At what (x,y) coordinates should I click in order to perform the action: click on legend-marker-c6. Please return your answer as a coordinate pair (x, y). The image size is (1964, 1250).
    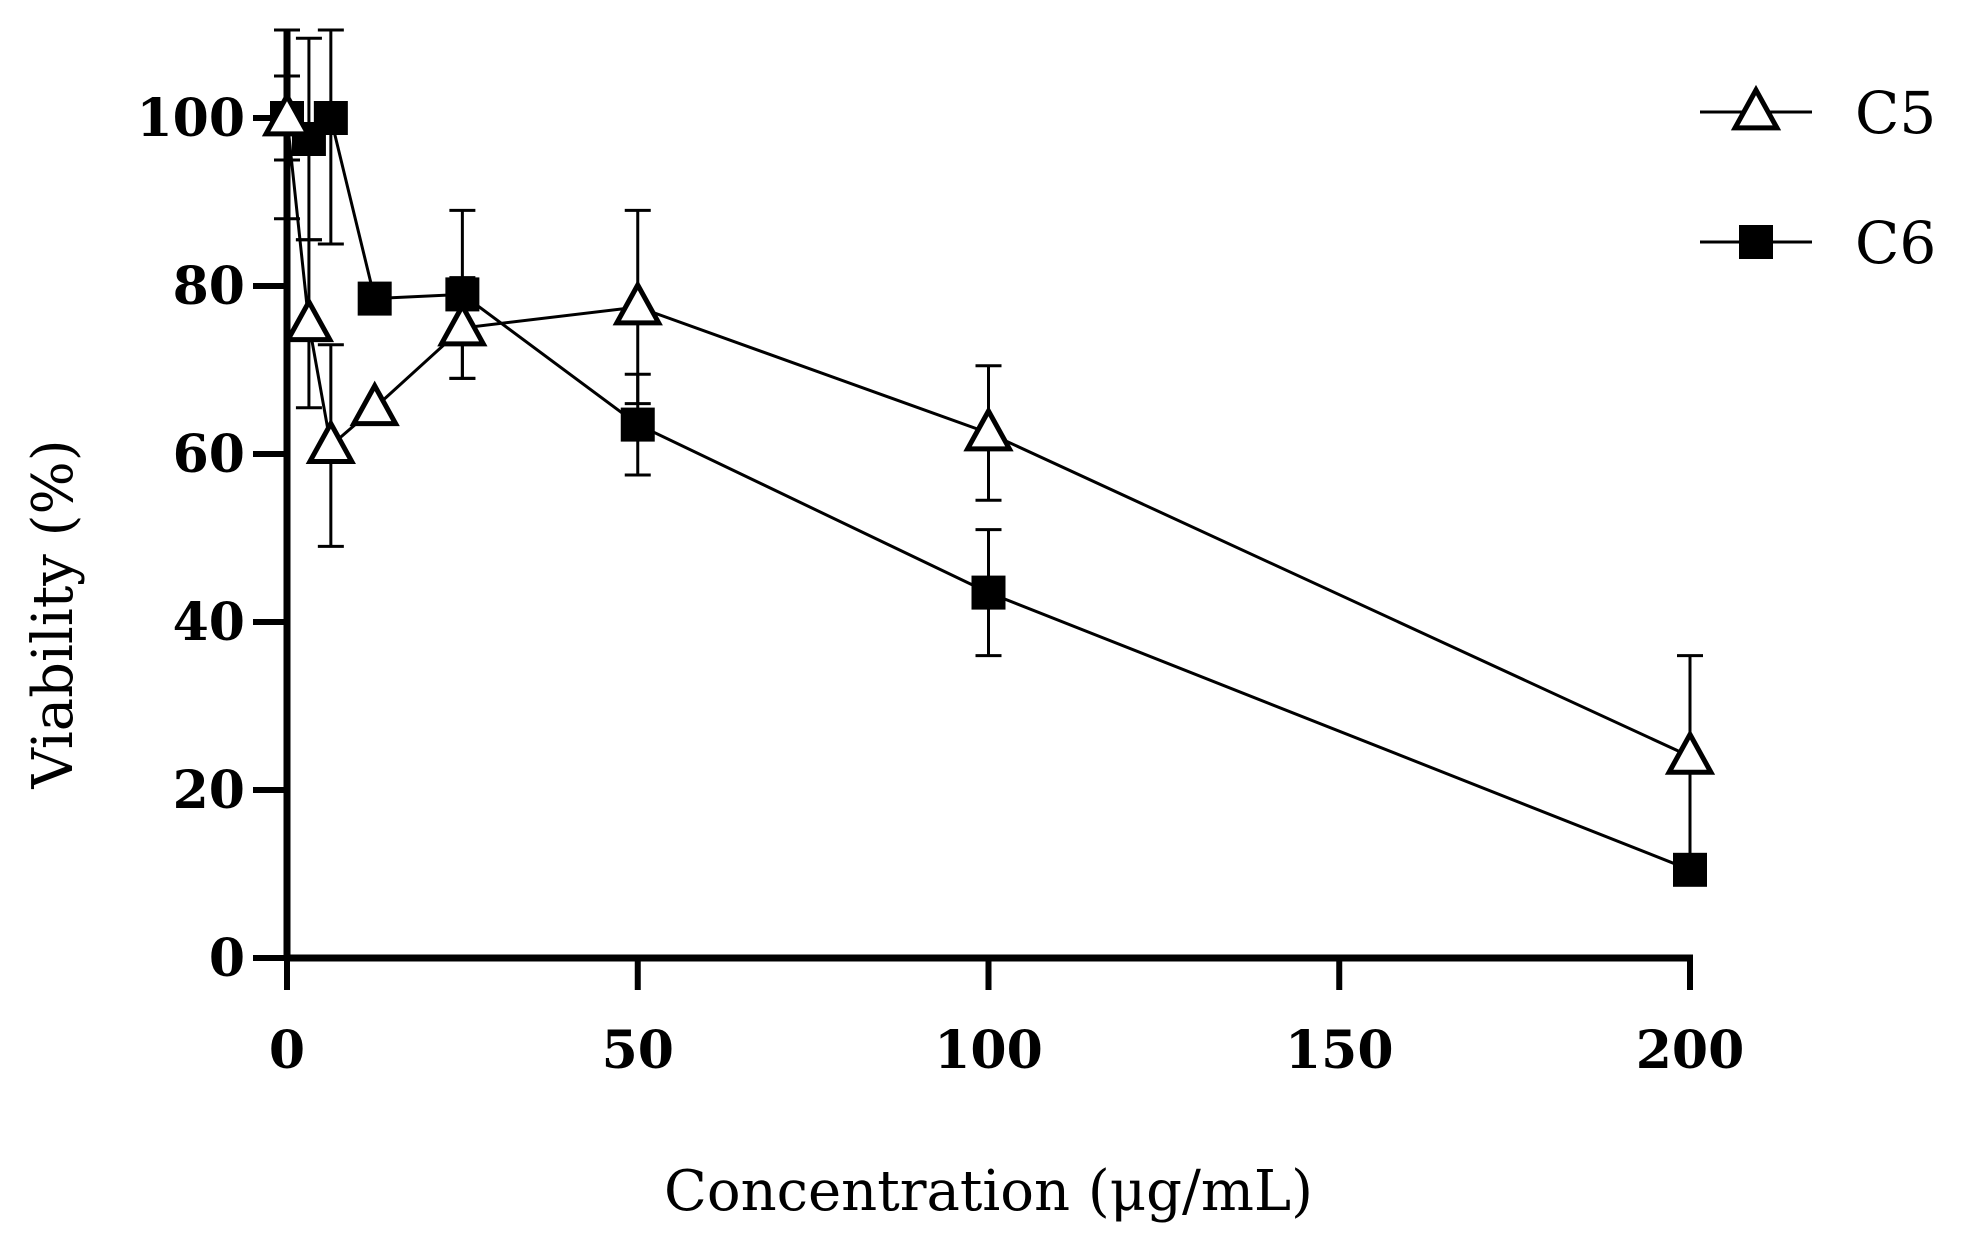
    Looking at the image, I should click on (1756, 242).